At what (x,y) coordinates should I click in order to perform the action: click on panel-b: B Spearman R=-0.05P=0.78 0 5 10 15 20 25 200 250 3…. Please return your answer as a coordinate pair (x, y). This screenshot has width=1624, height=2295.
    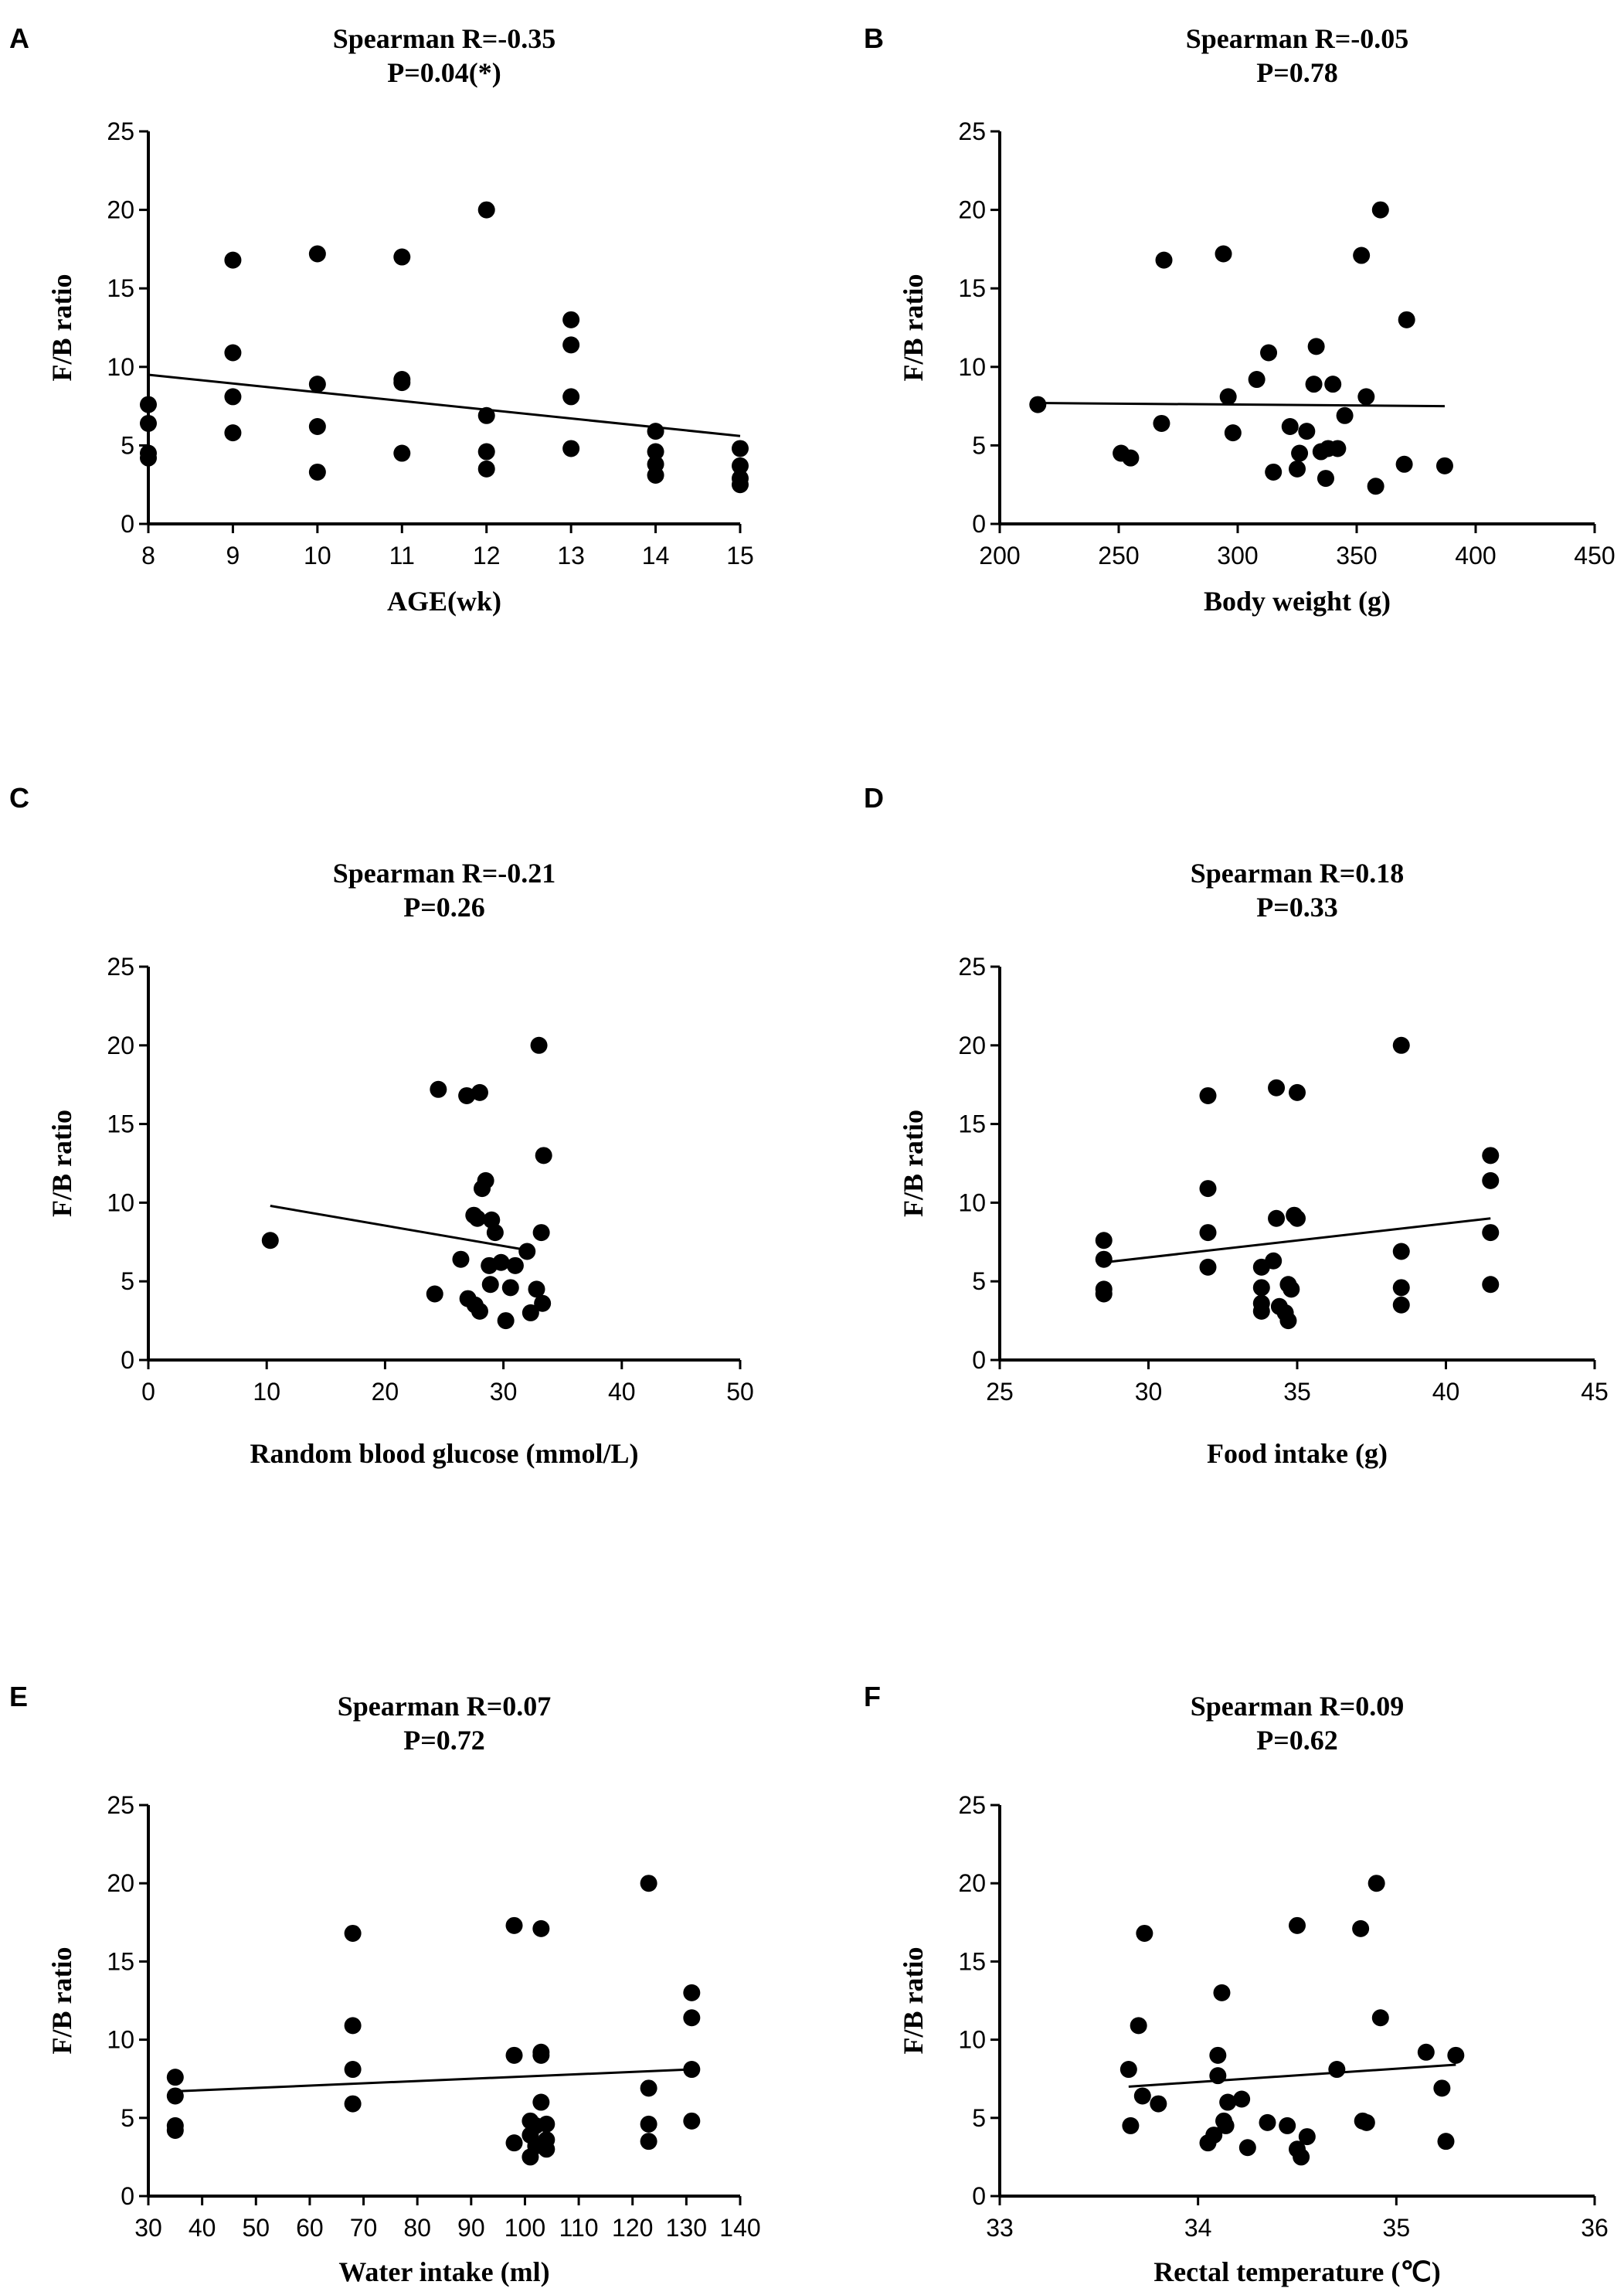
    Looking at the image, I should click on (1240, 319).